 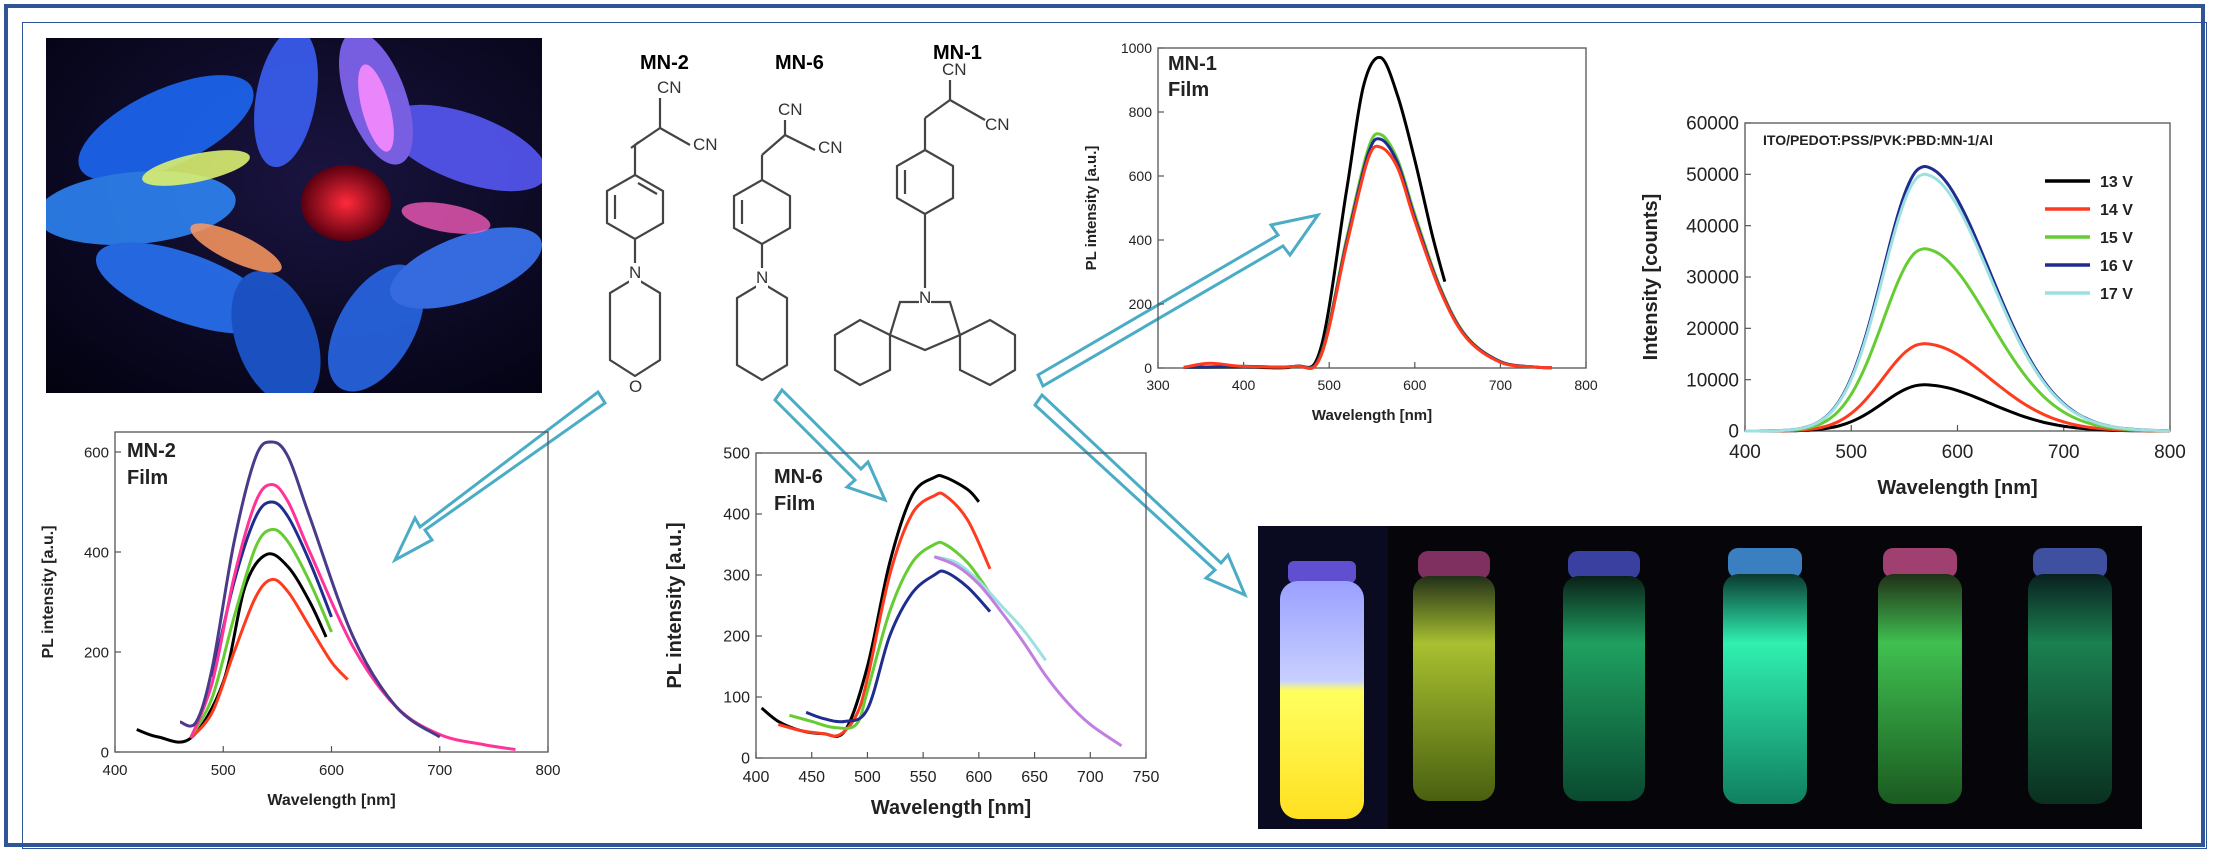 I want to click on mn2-label: MN-2, so click(x=664, y=63).